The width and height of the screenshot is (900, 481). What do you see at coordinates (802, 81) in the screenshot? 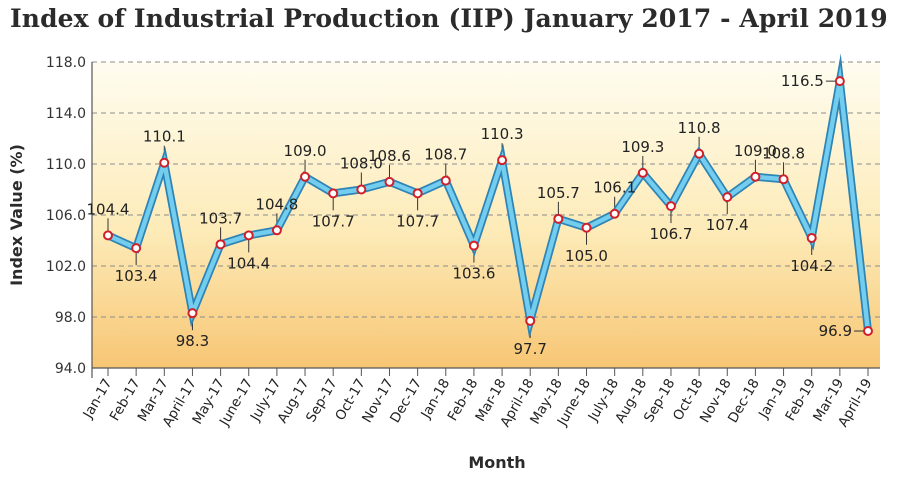
I see `data-label: 116.5` at bounding box center [802, 81].